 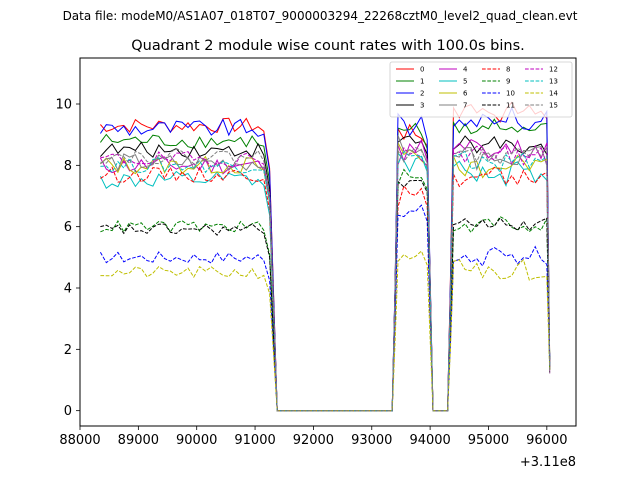 I want to click on x-tick-label: 88000, so click(x=79, y=440).